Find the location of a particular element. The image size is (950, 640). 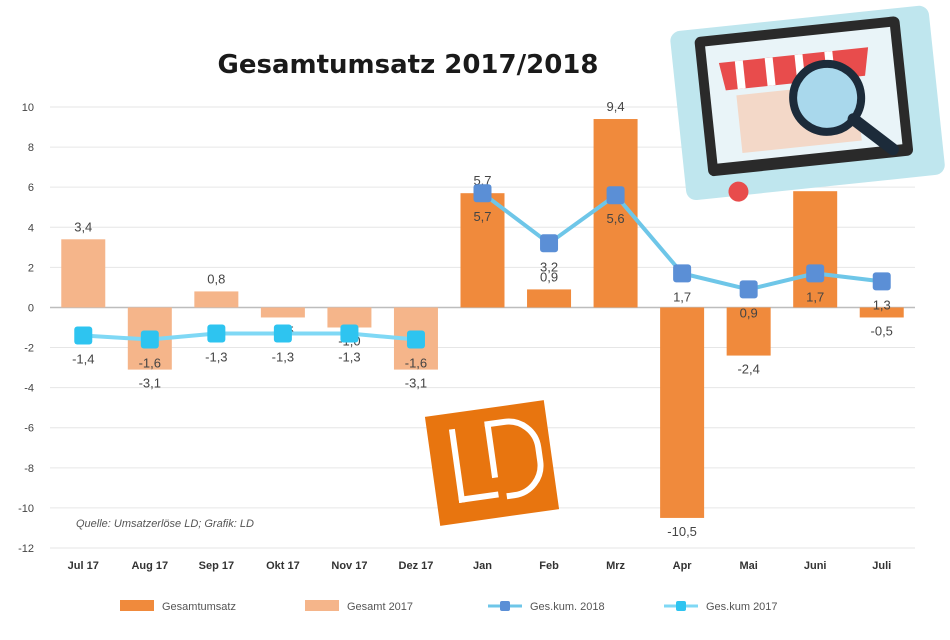

shop-magnifier-icon is located at coordinates (807, 103).